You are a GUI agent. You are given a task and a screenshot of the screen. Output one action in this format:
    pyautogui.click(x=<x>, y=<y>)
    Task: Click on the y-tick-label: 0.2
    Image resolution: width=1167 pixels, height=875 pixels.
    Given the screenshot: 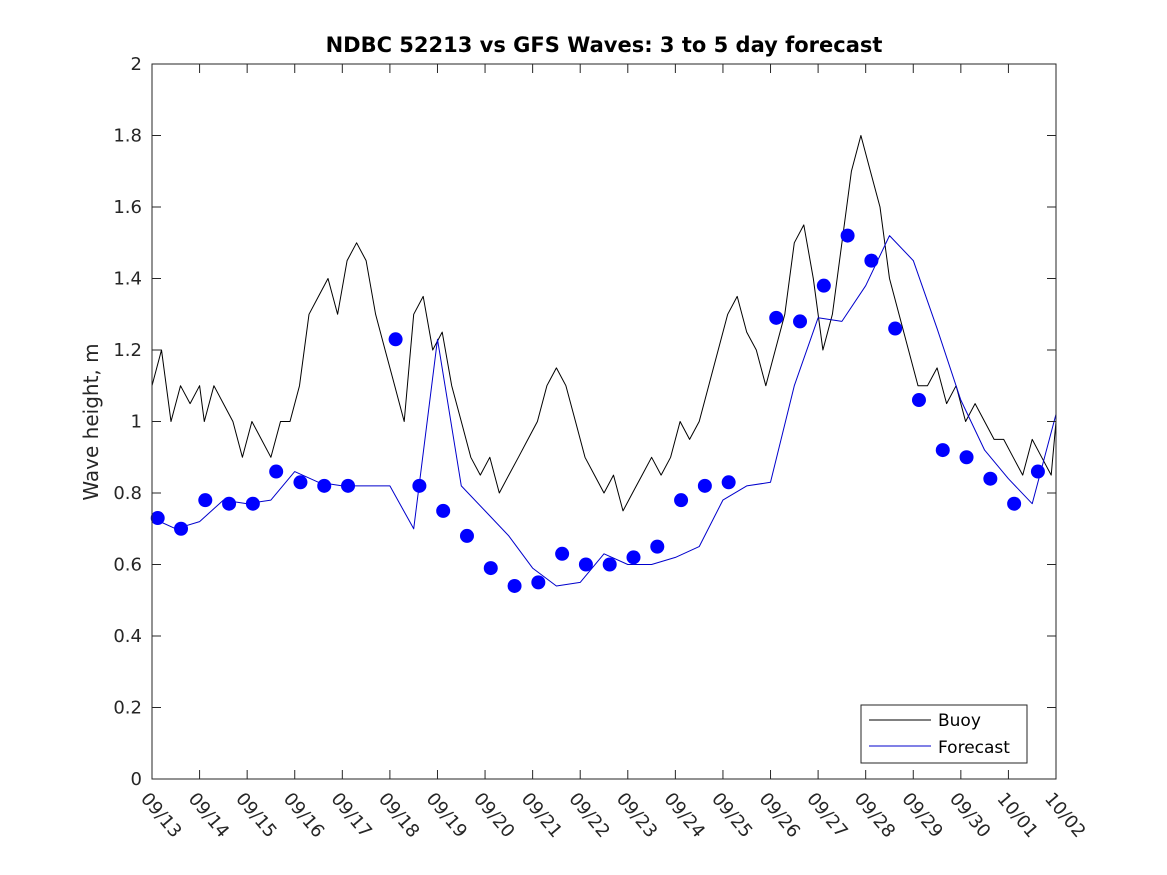 What is the action you would take?
    pyautogui.click(x=127, y=708)
    